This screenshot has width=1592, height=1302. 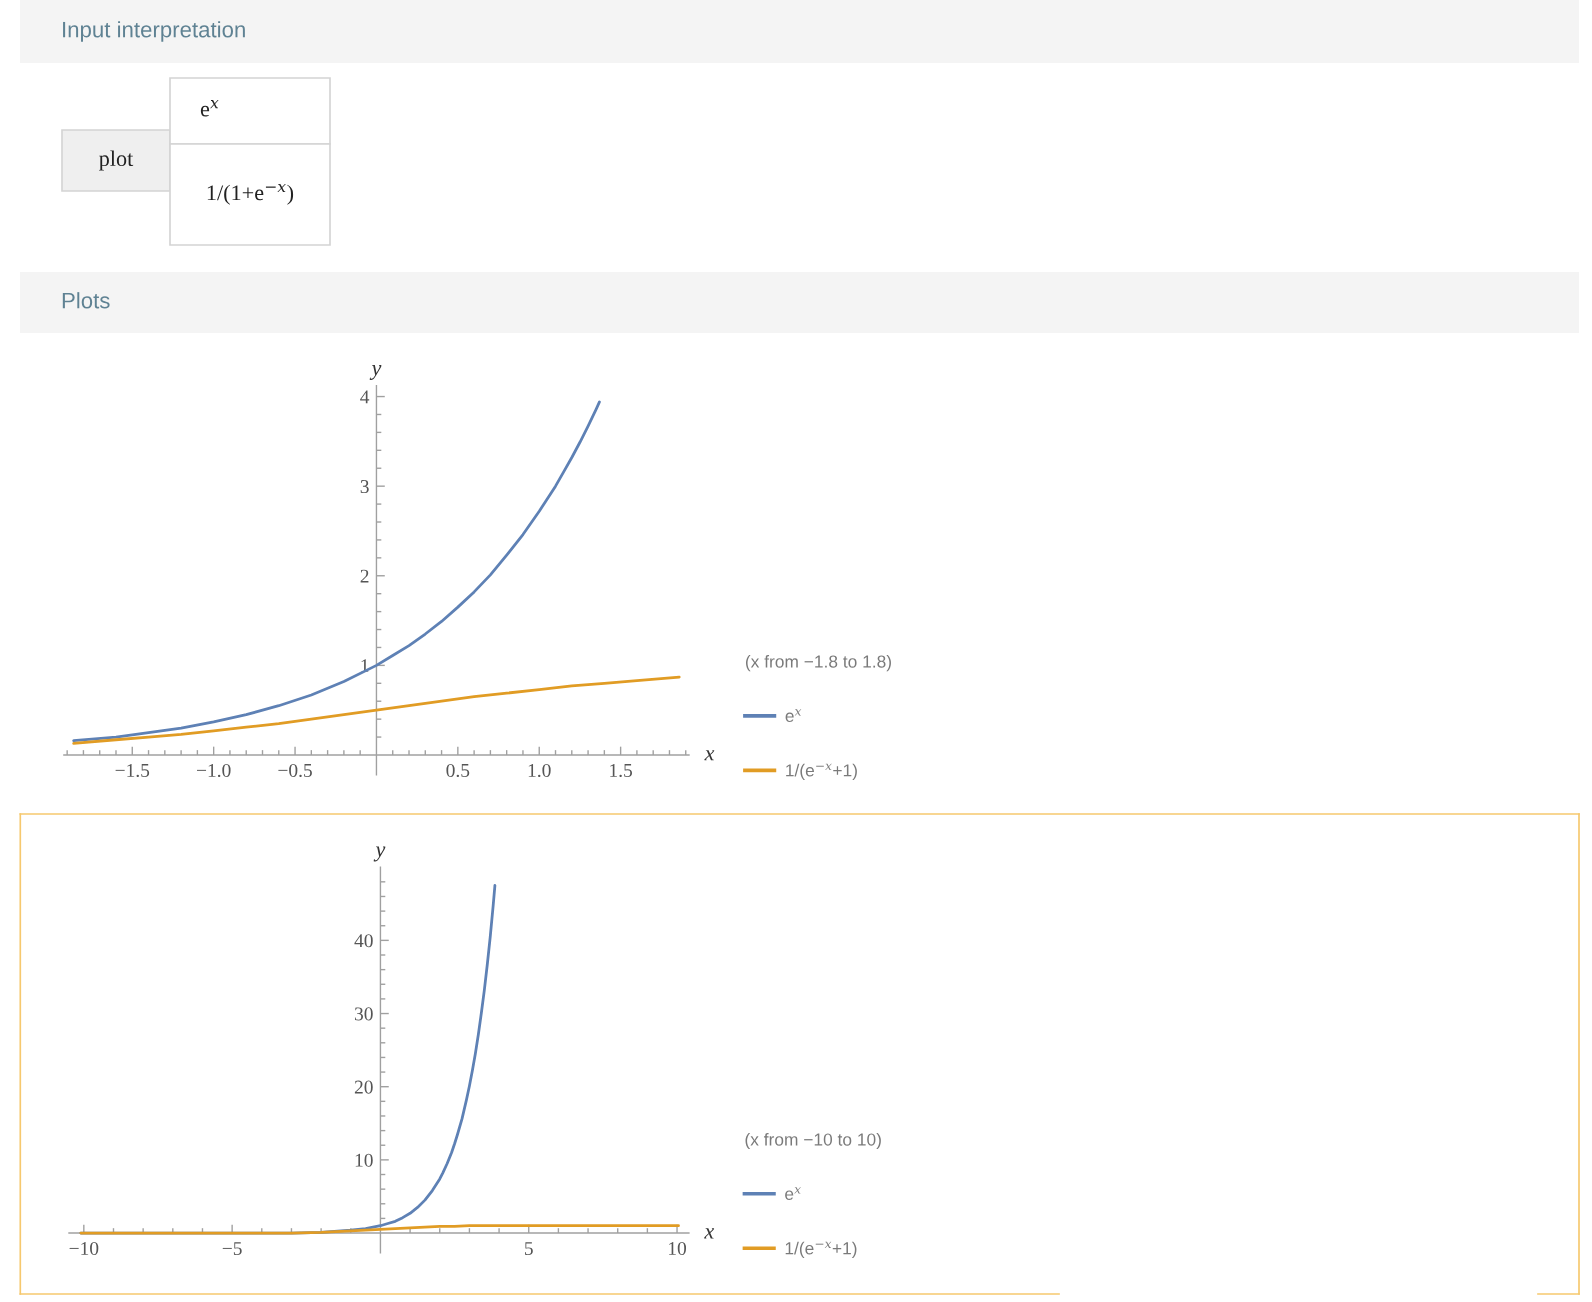 What do you see at coordinates (154, 31) in the screenshot?
I see `text: Input interpretation` at bounding box center [154, 31].